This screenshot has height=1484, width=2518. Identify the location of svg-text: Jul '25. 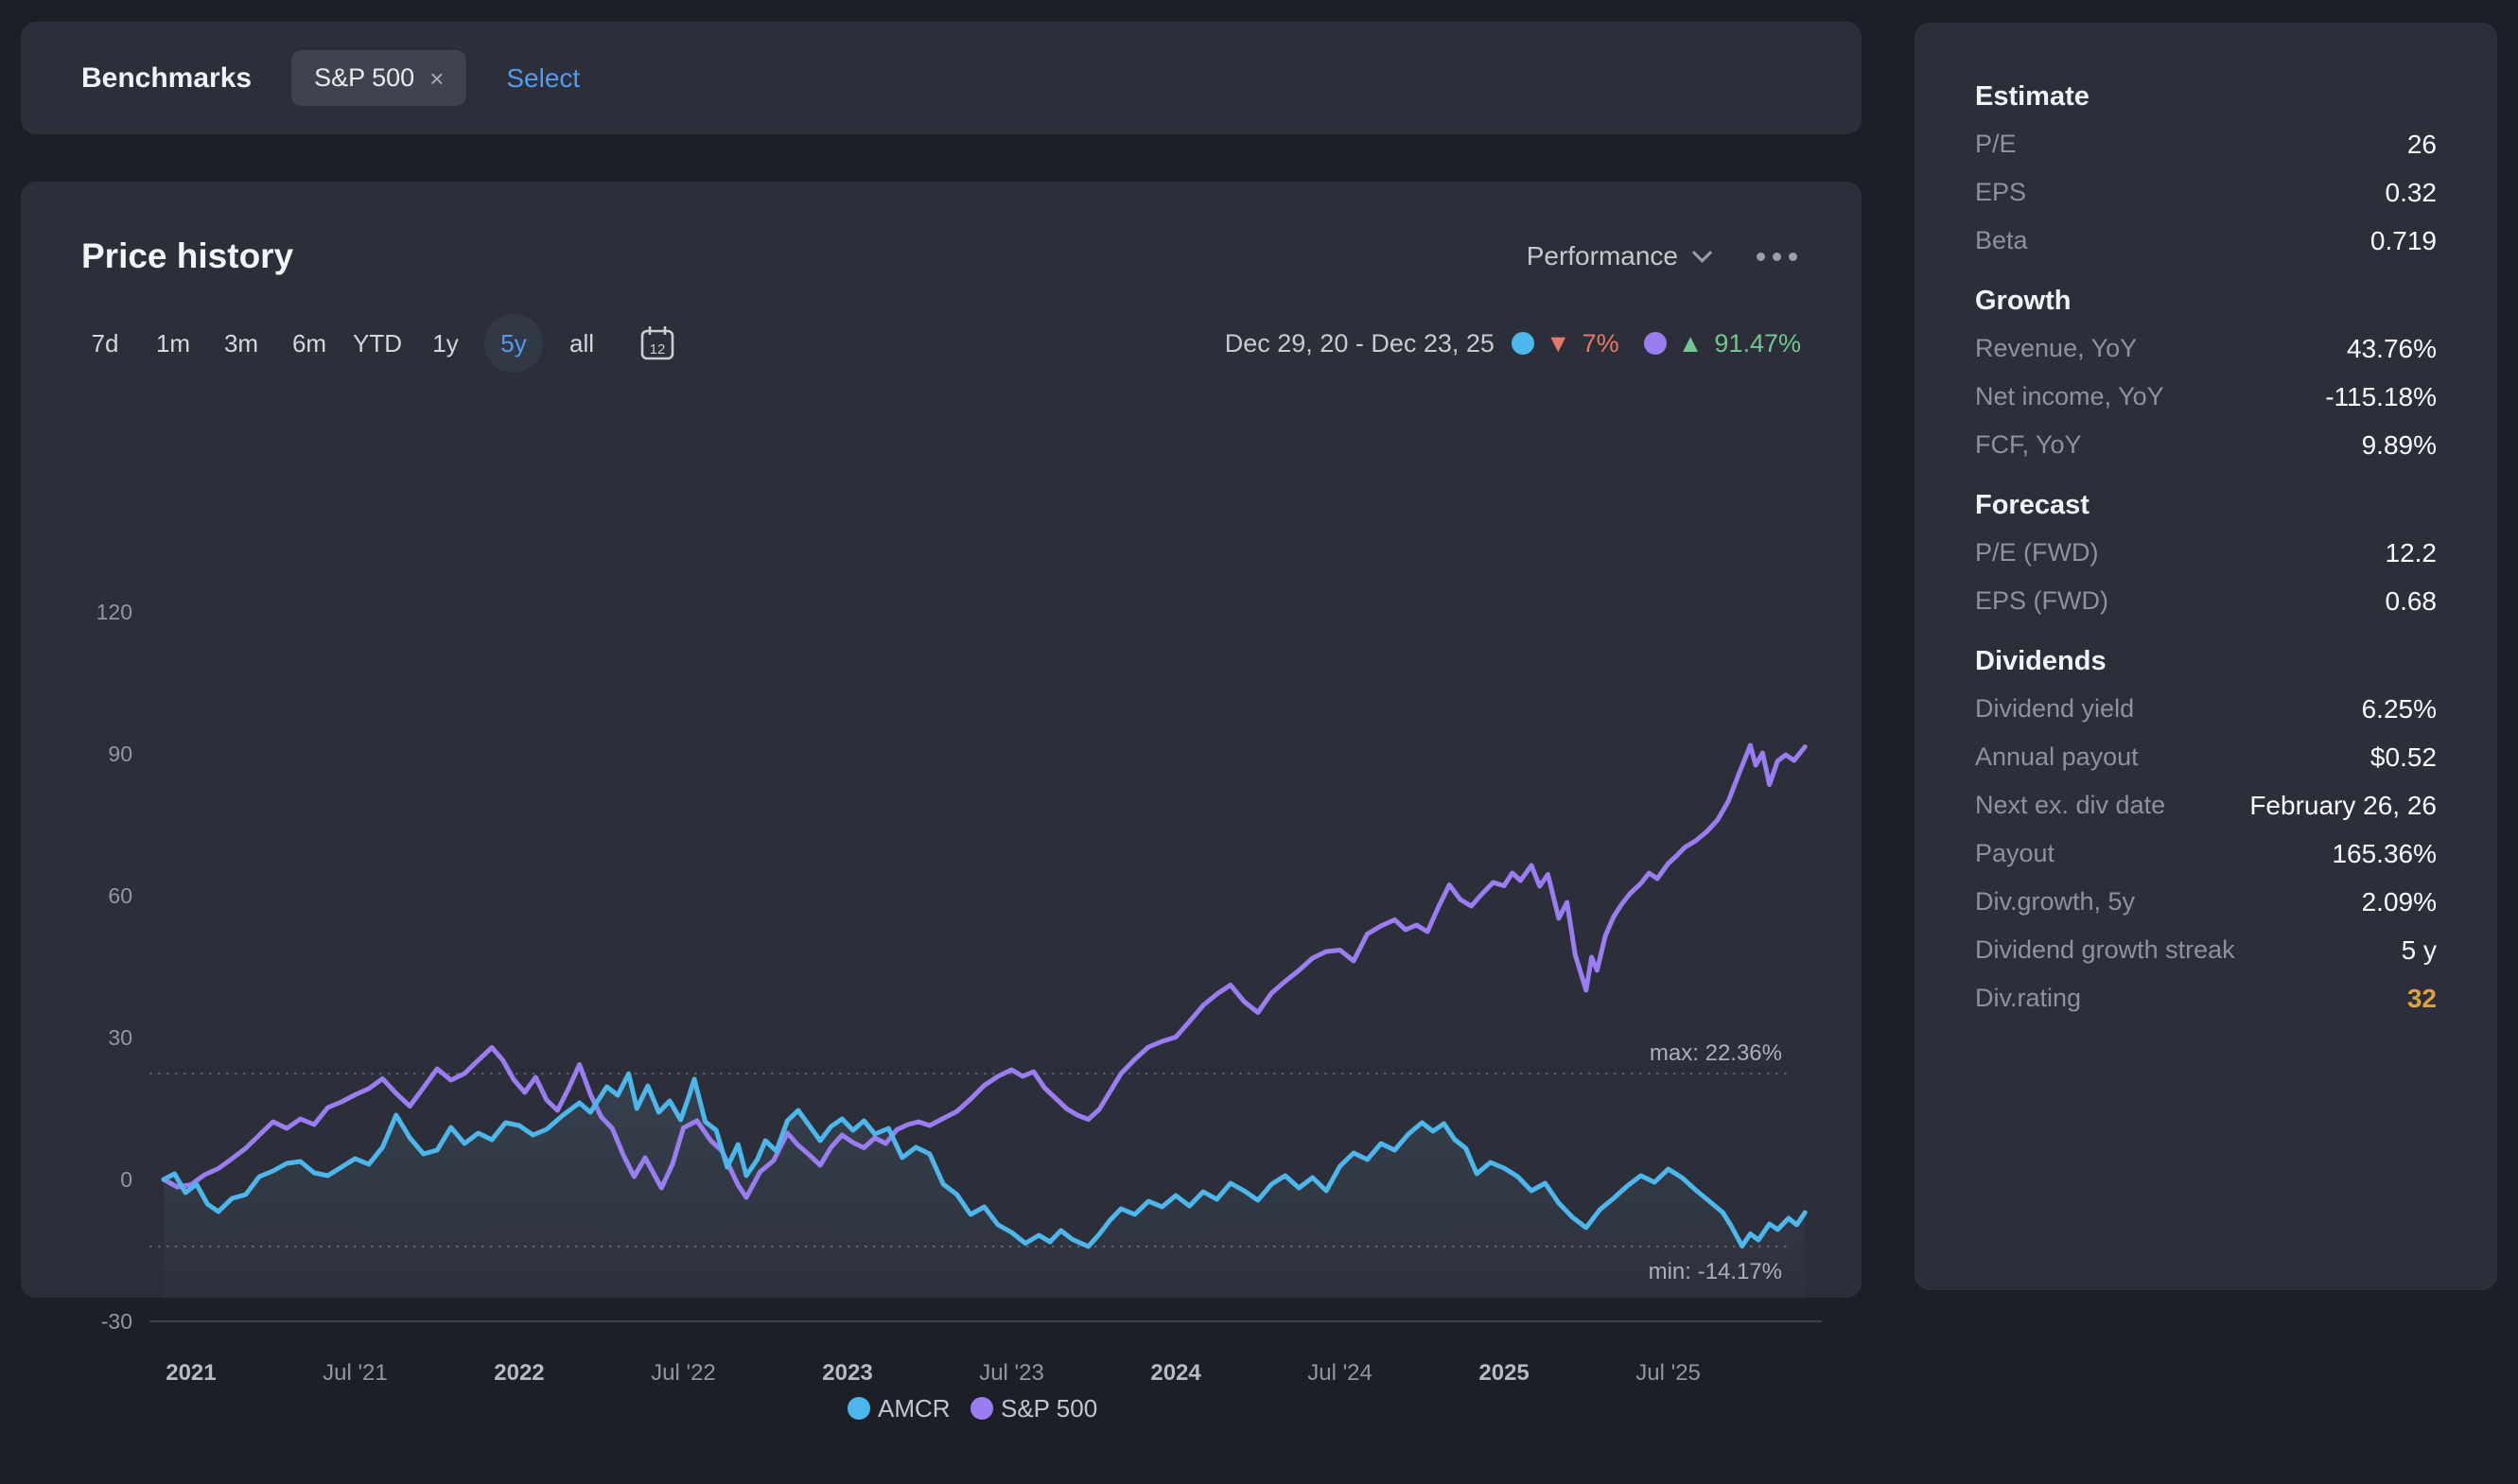
(1668, 1373).